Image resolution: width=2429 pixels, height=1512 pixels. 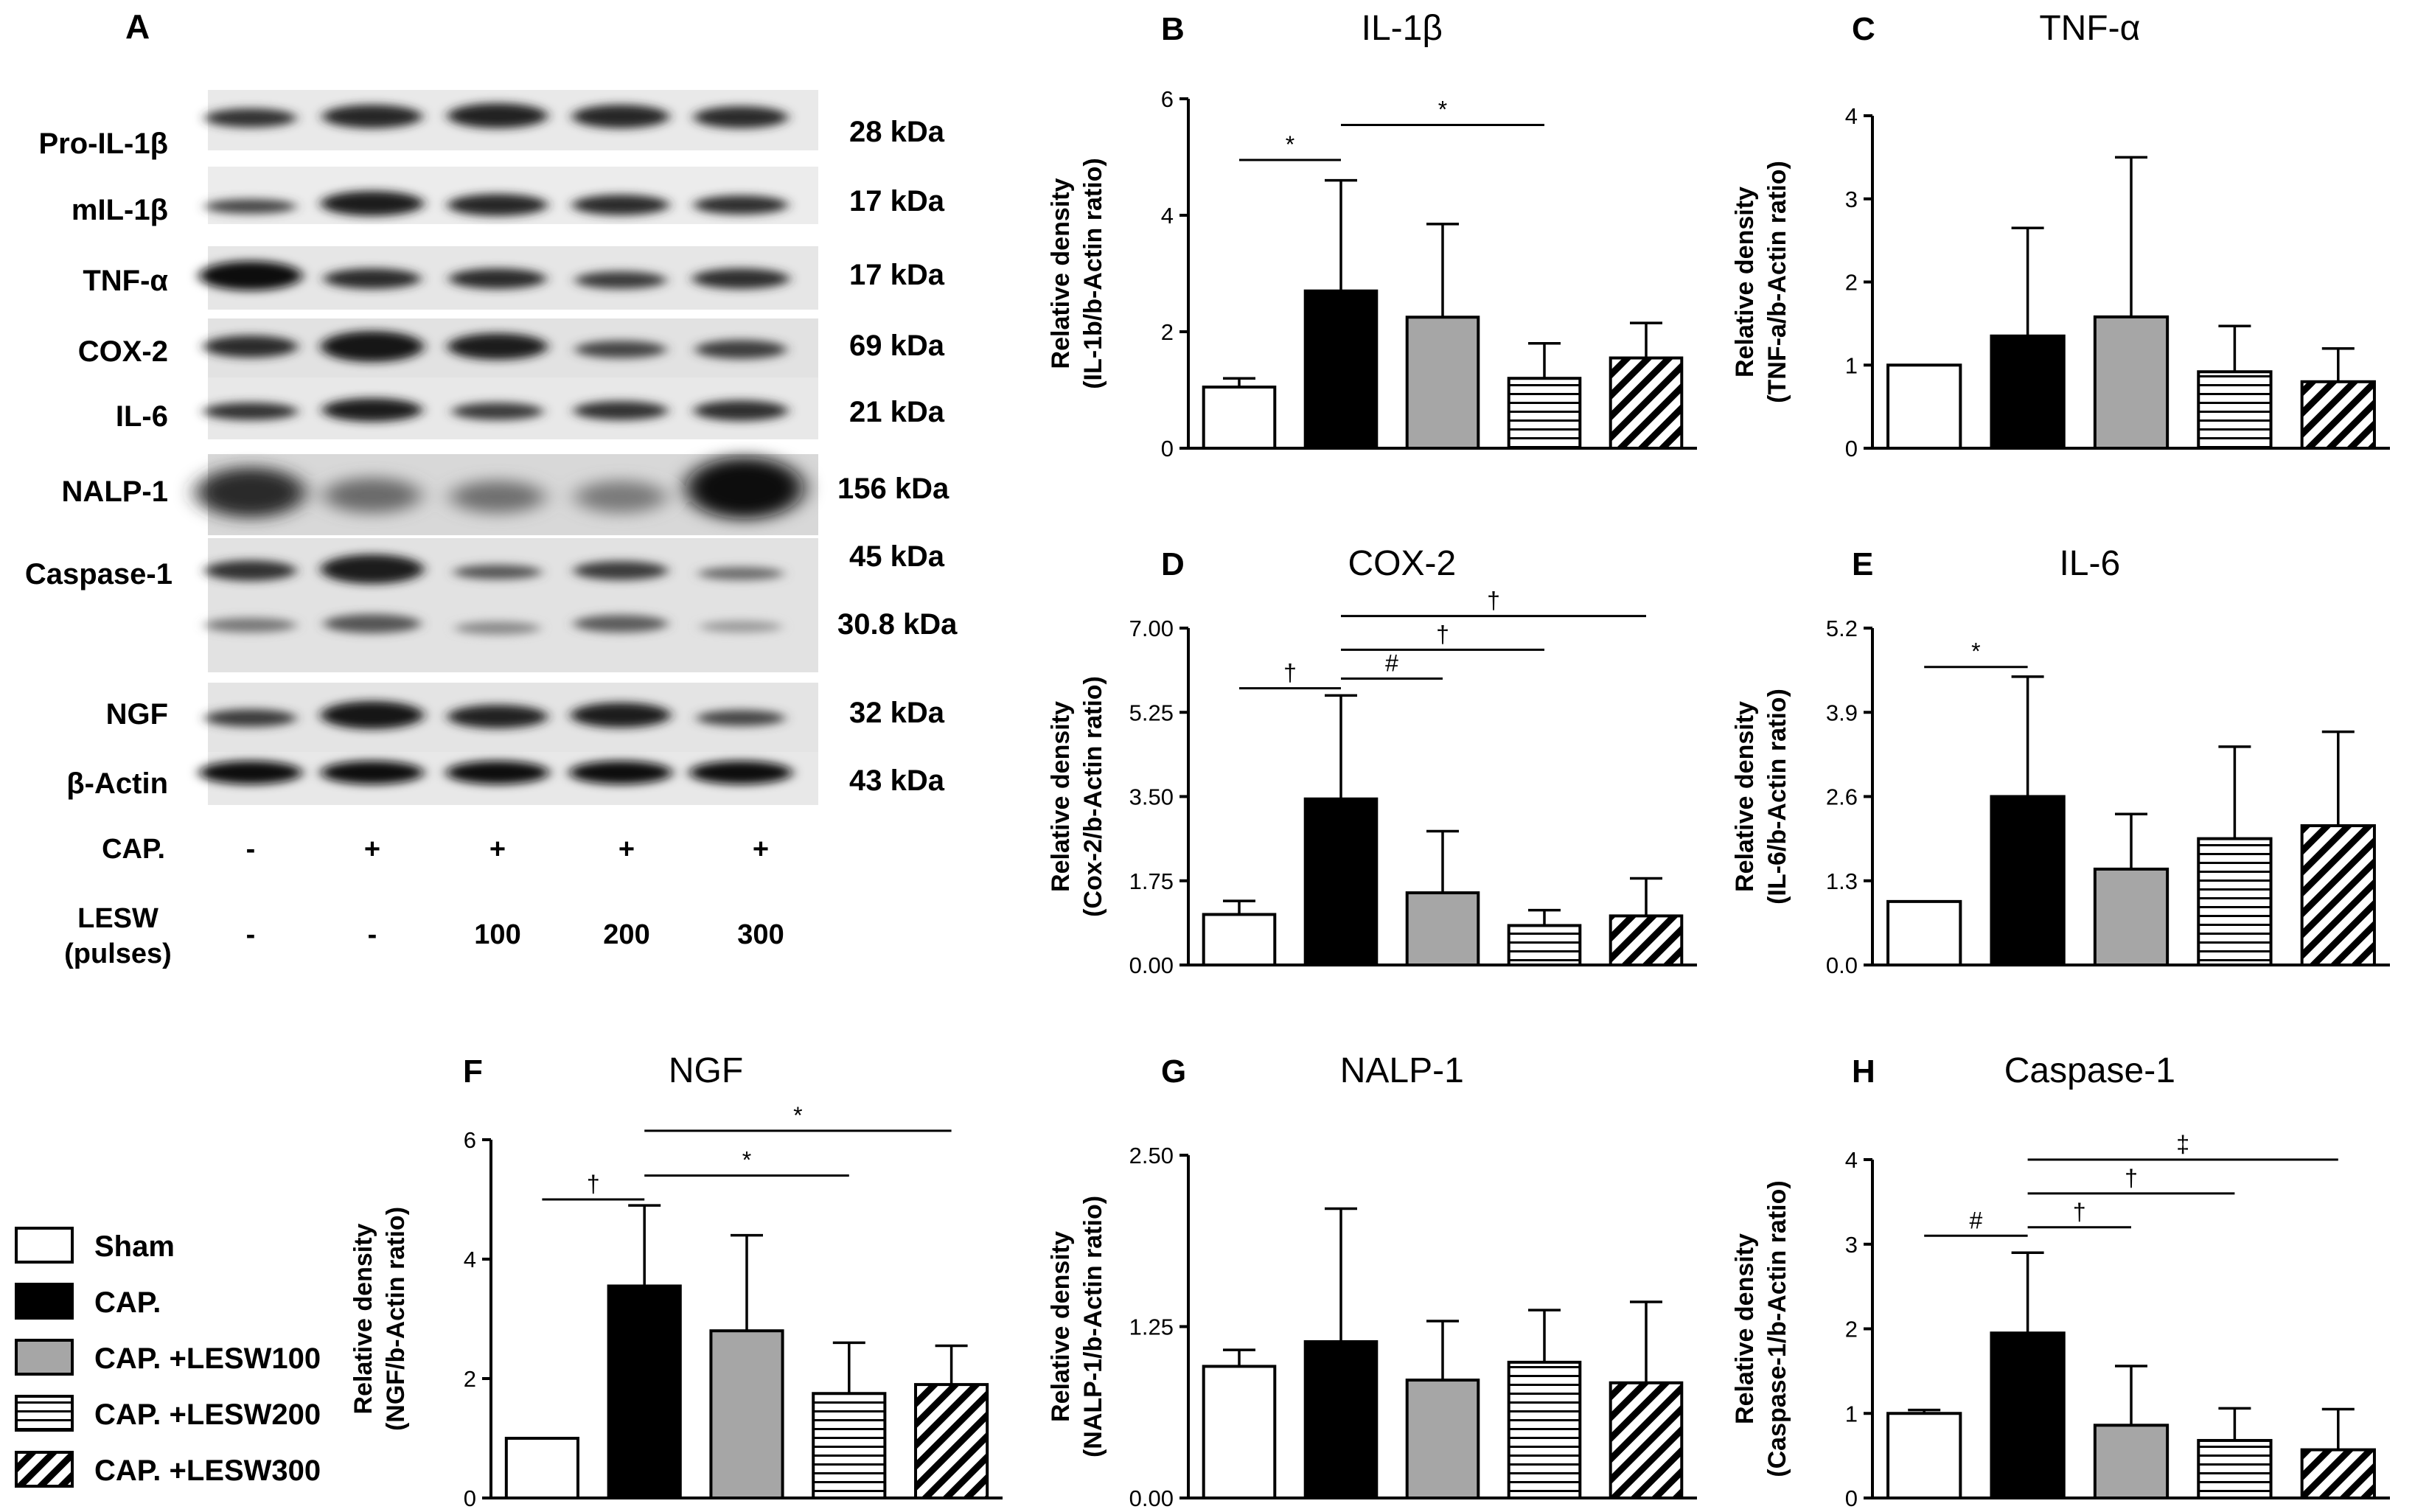 What do you see at coordinates (897, 412) in the screenshot?
I see `kda-label: 21 kDa` at bounding box center [897, 412].